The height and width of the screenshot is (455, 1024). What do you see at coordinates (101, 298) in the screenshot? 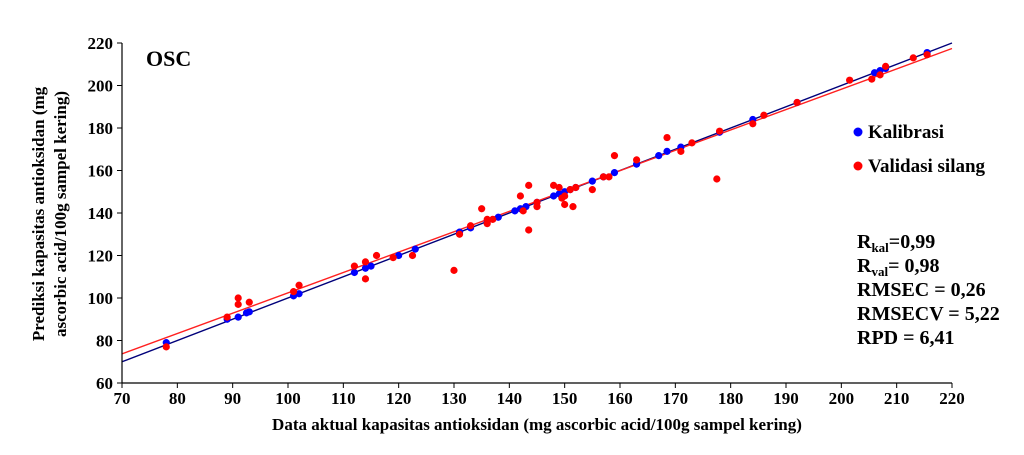
I see `y-tick-label: 100` at bounding box center [101, 298].